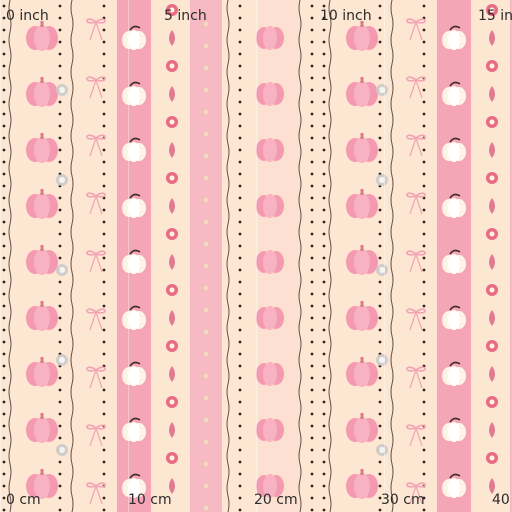 The image size is (512, 512). What do you see at coordinates (27, 16) in the screenshot?
I see `ruler-top-label-0: 0 inch` at bounding box center [27, 16].